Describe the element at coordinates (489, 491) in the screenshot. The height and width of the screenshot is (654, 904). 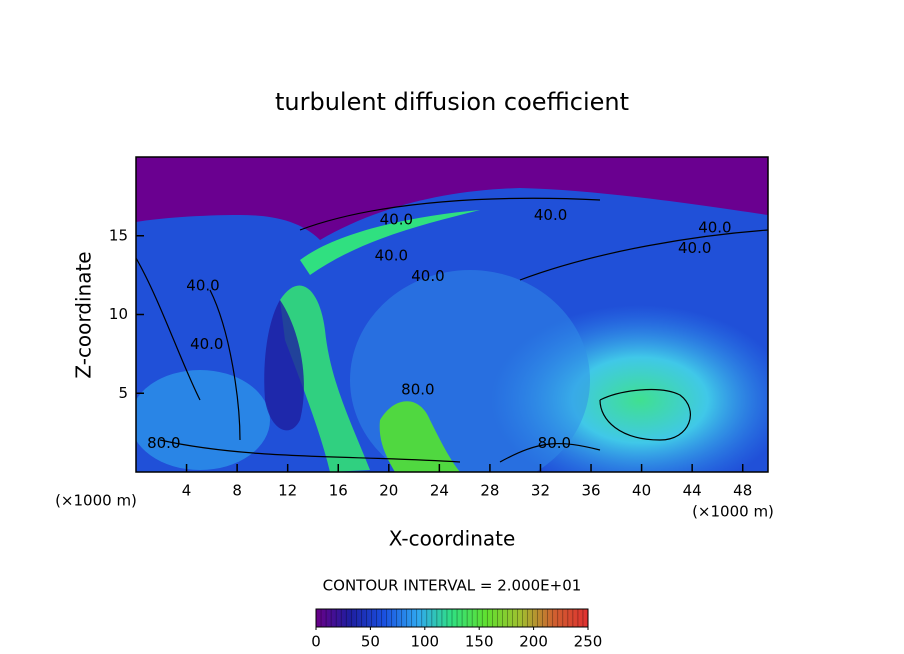
I see `x-tick-label: 28` at that location.